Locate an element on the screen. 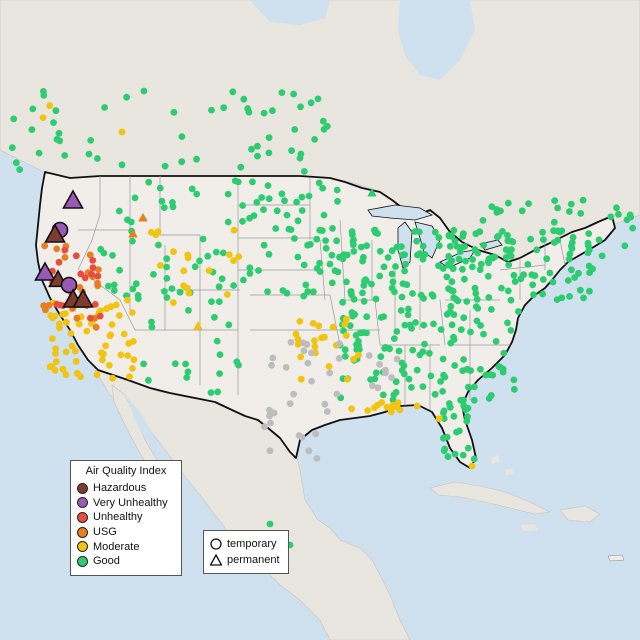 This screenshot has width=640, height=640. moderate-swatch is located at coordinates (82, 547).